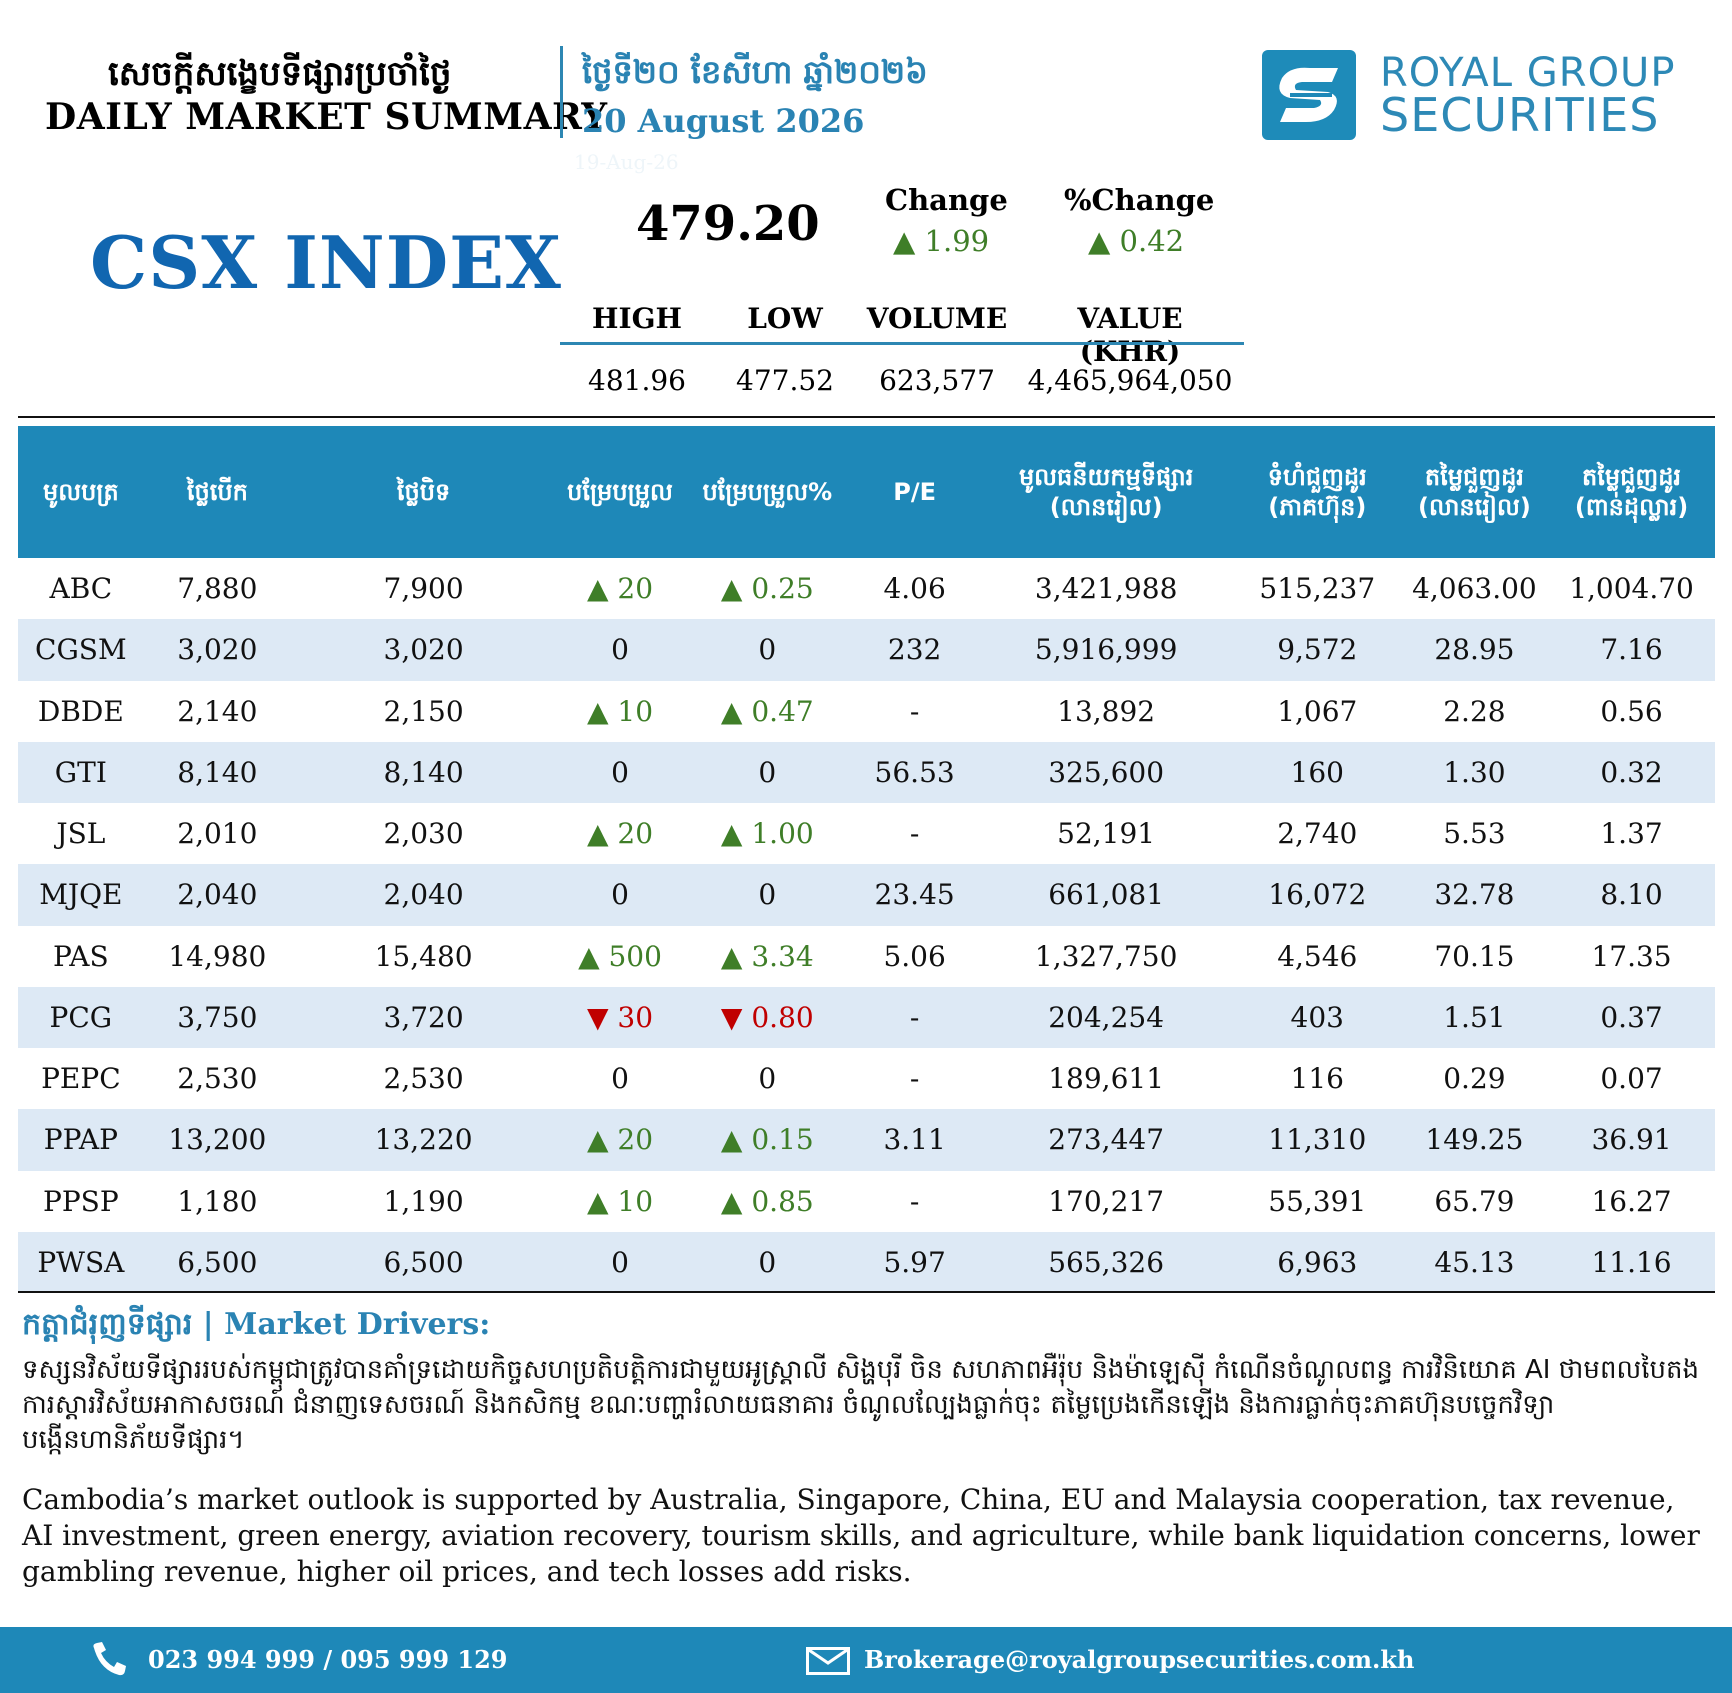 This screenshot has width=1732, height=1693. What do you see at coordinates (1520, 115) in the screenshot?
I see `logo-text-line2: SECURITIES` at bounding box center [1520, 115].